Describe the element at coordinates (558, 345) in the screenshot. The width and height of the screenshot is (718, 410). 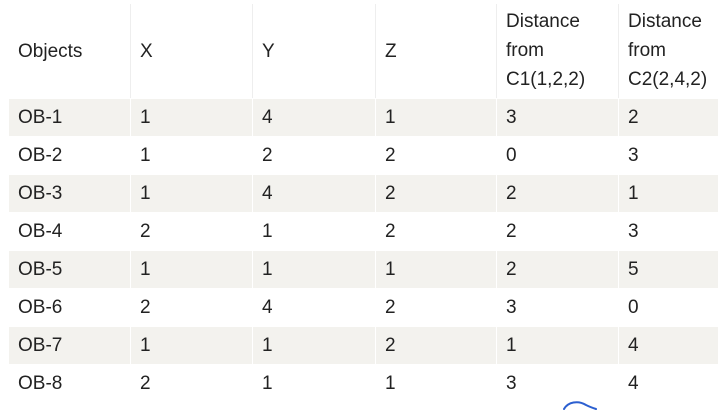
I see `cell-distance-c1: 1` at that location.